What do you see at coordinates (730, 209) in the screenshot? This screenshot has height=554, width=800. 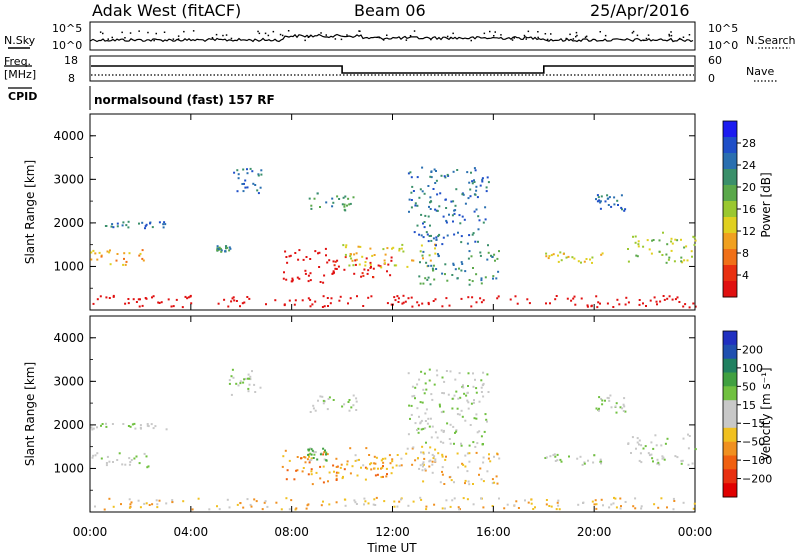 I see `power-colorbar-blocks` at bounding box center [730, 209].